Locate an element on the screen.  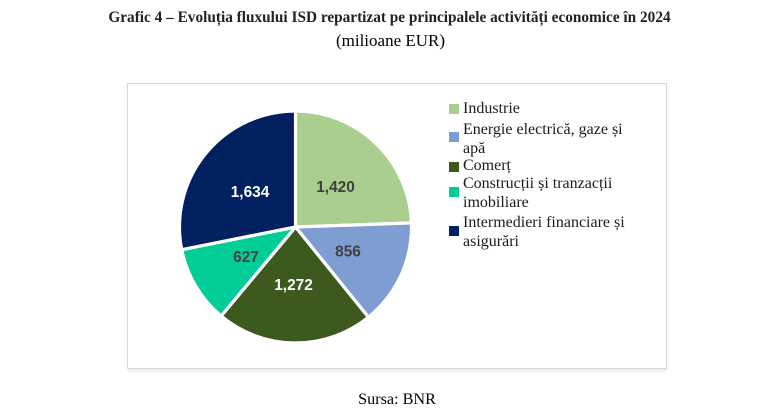
svg-text: 856 is located at coordinates (348, 252).